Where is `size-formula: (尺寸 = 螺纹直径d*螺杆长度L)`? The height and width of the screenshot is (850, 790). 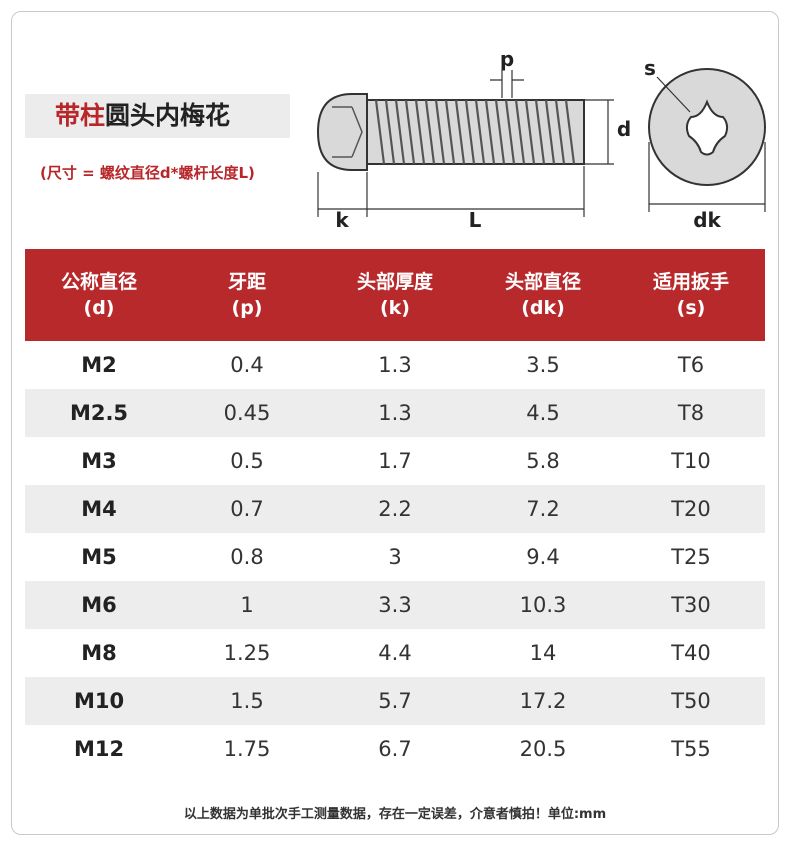
size-formula: (尺寸 = 螺纹直径d*螺杆长度L) is located at coordinates (147, 173).